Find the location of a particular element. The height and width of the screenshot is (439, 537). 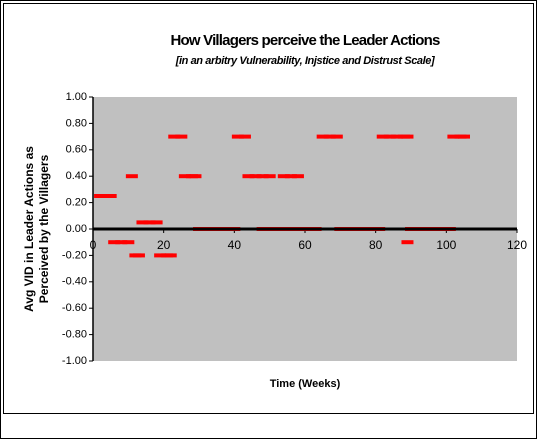

y-axis-label: Perceived by the Villagers is located at coordinates (44, 228).